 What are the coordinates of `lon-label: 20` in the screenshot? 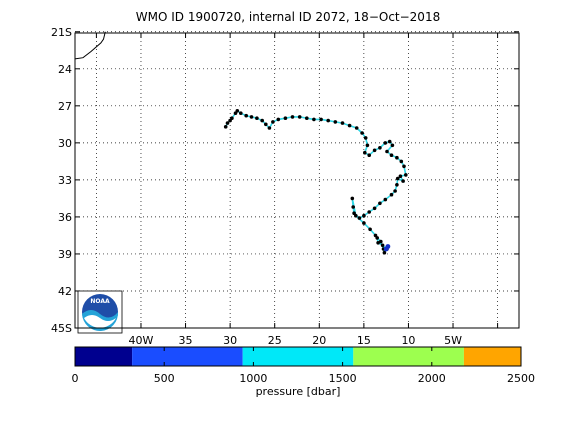 It's located at (319, 339).